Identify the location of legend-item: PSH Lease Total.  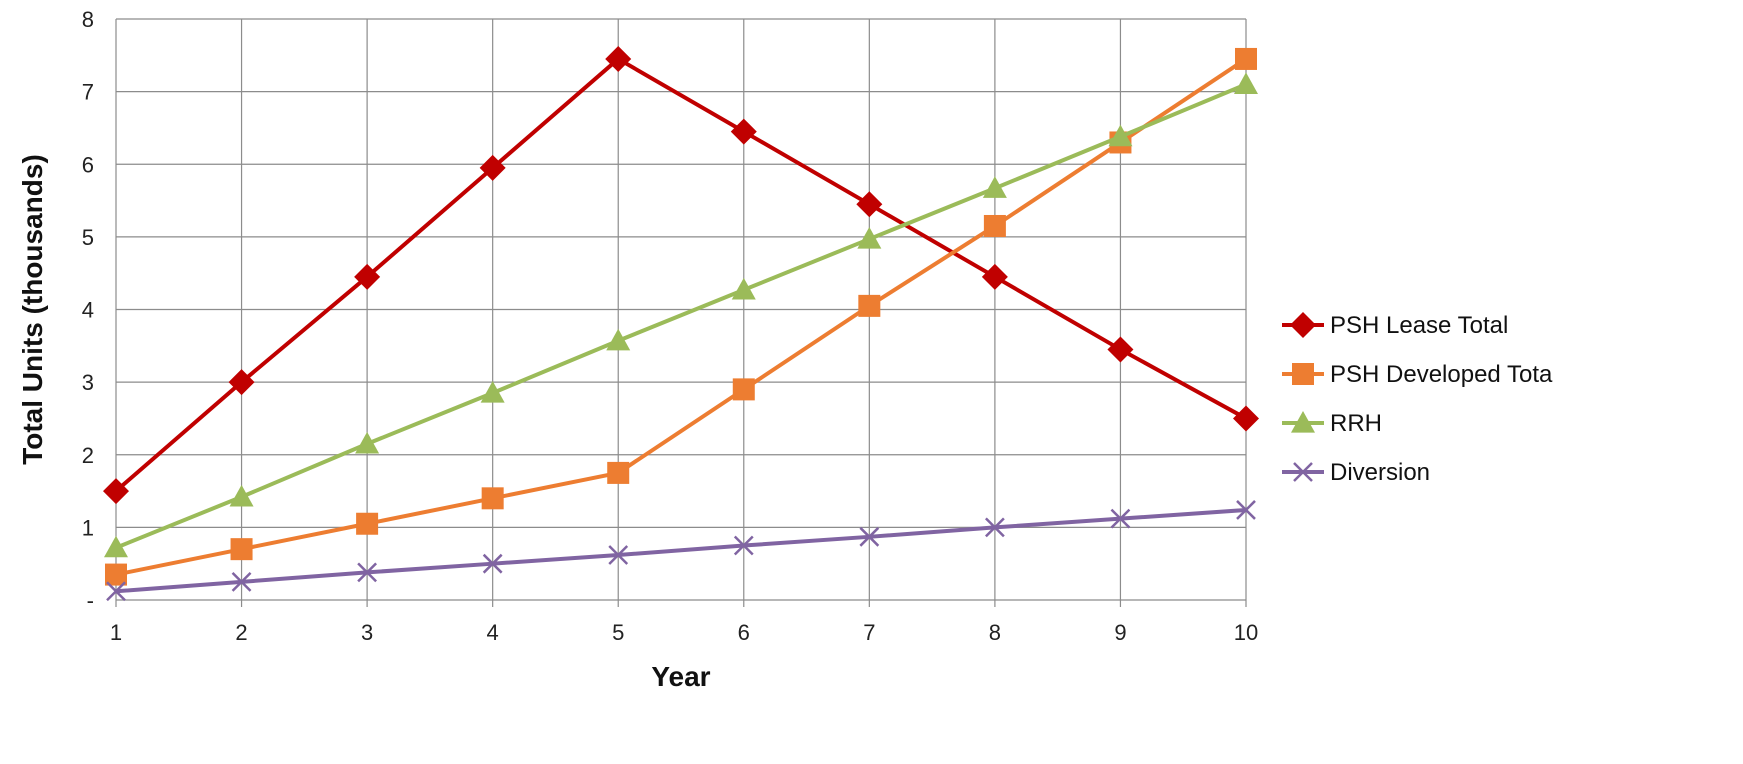
(1395, 325).